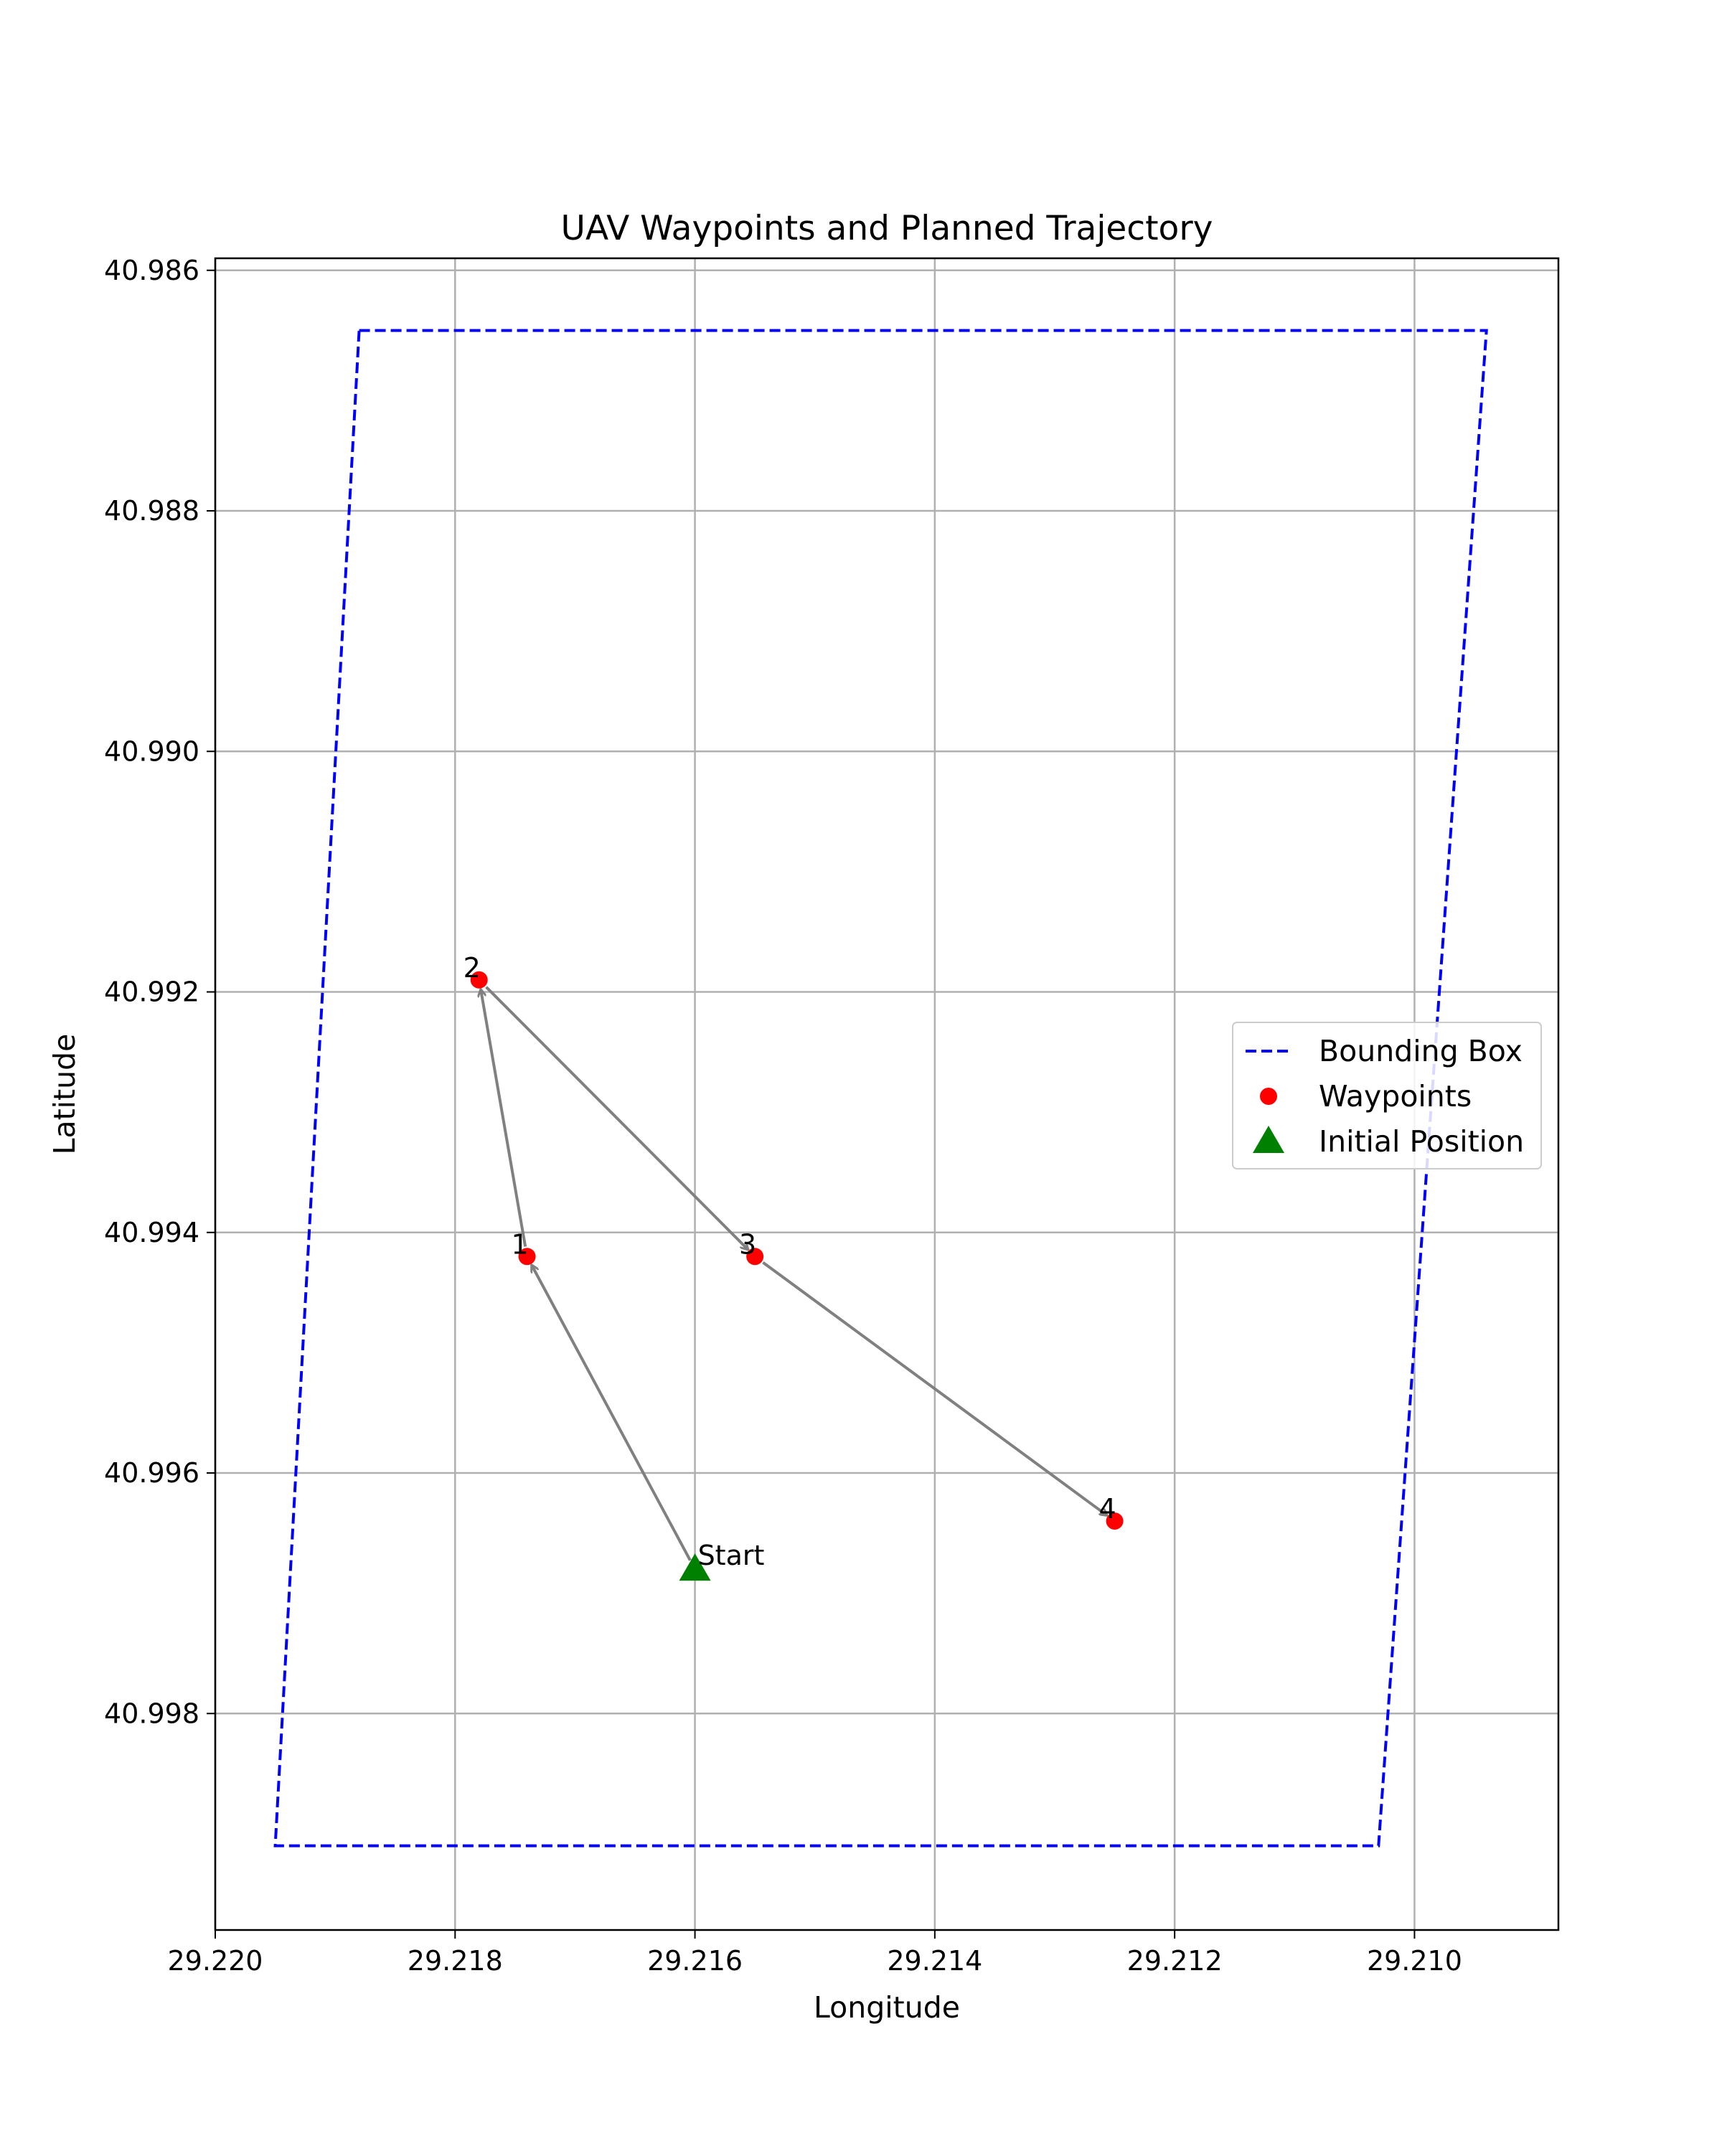 The image size is (1722, 2156). What do you see at coordinates (1268, 1096) in the screenshot?
I see `legend-swatch-waypoints` at bounding box center [1268, 1096].